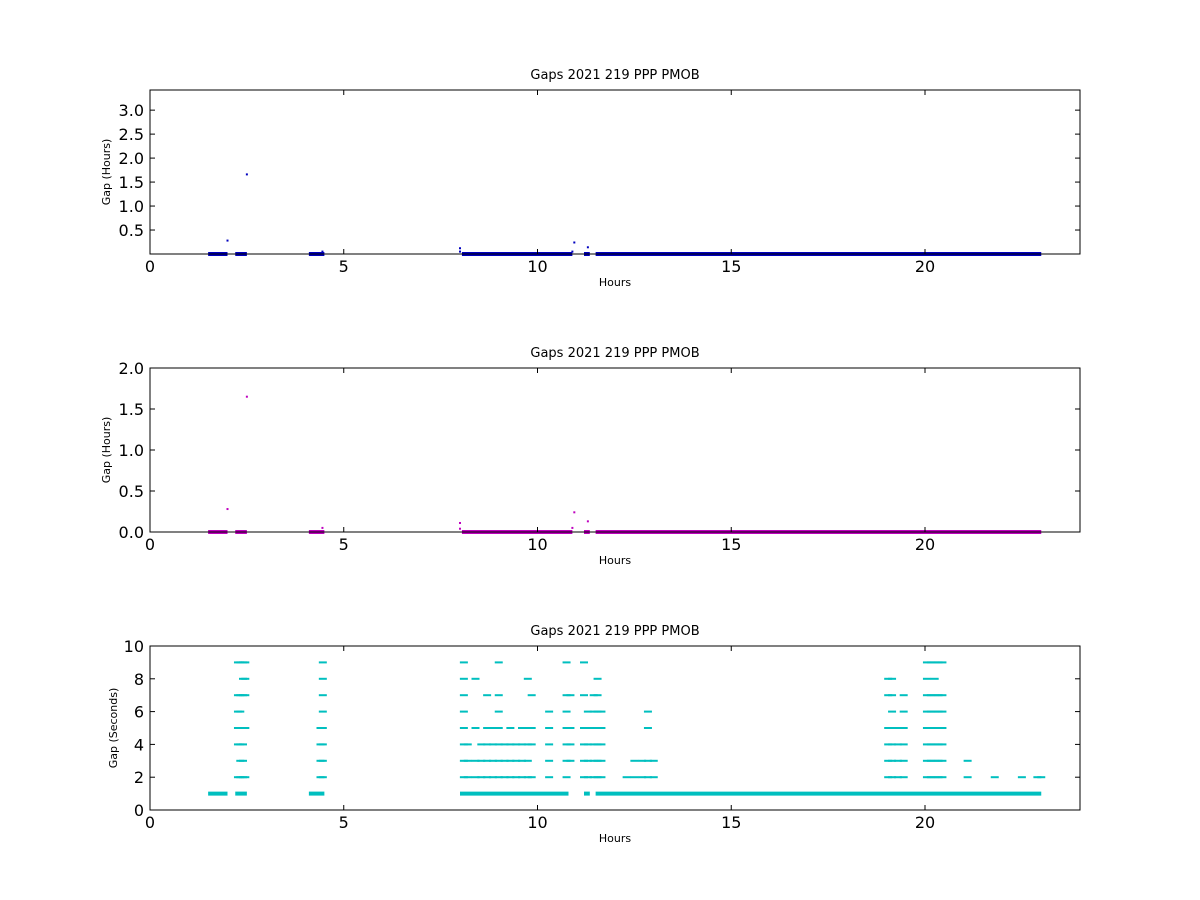 This screenshot has width=1200, height=900. I want to click on x-tick-label: 10, so click(537, 266).